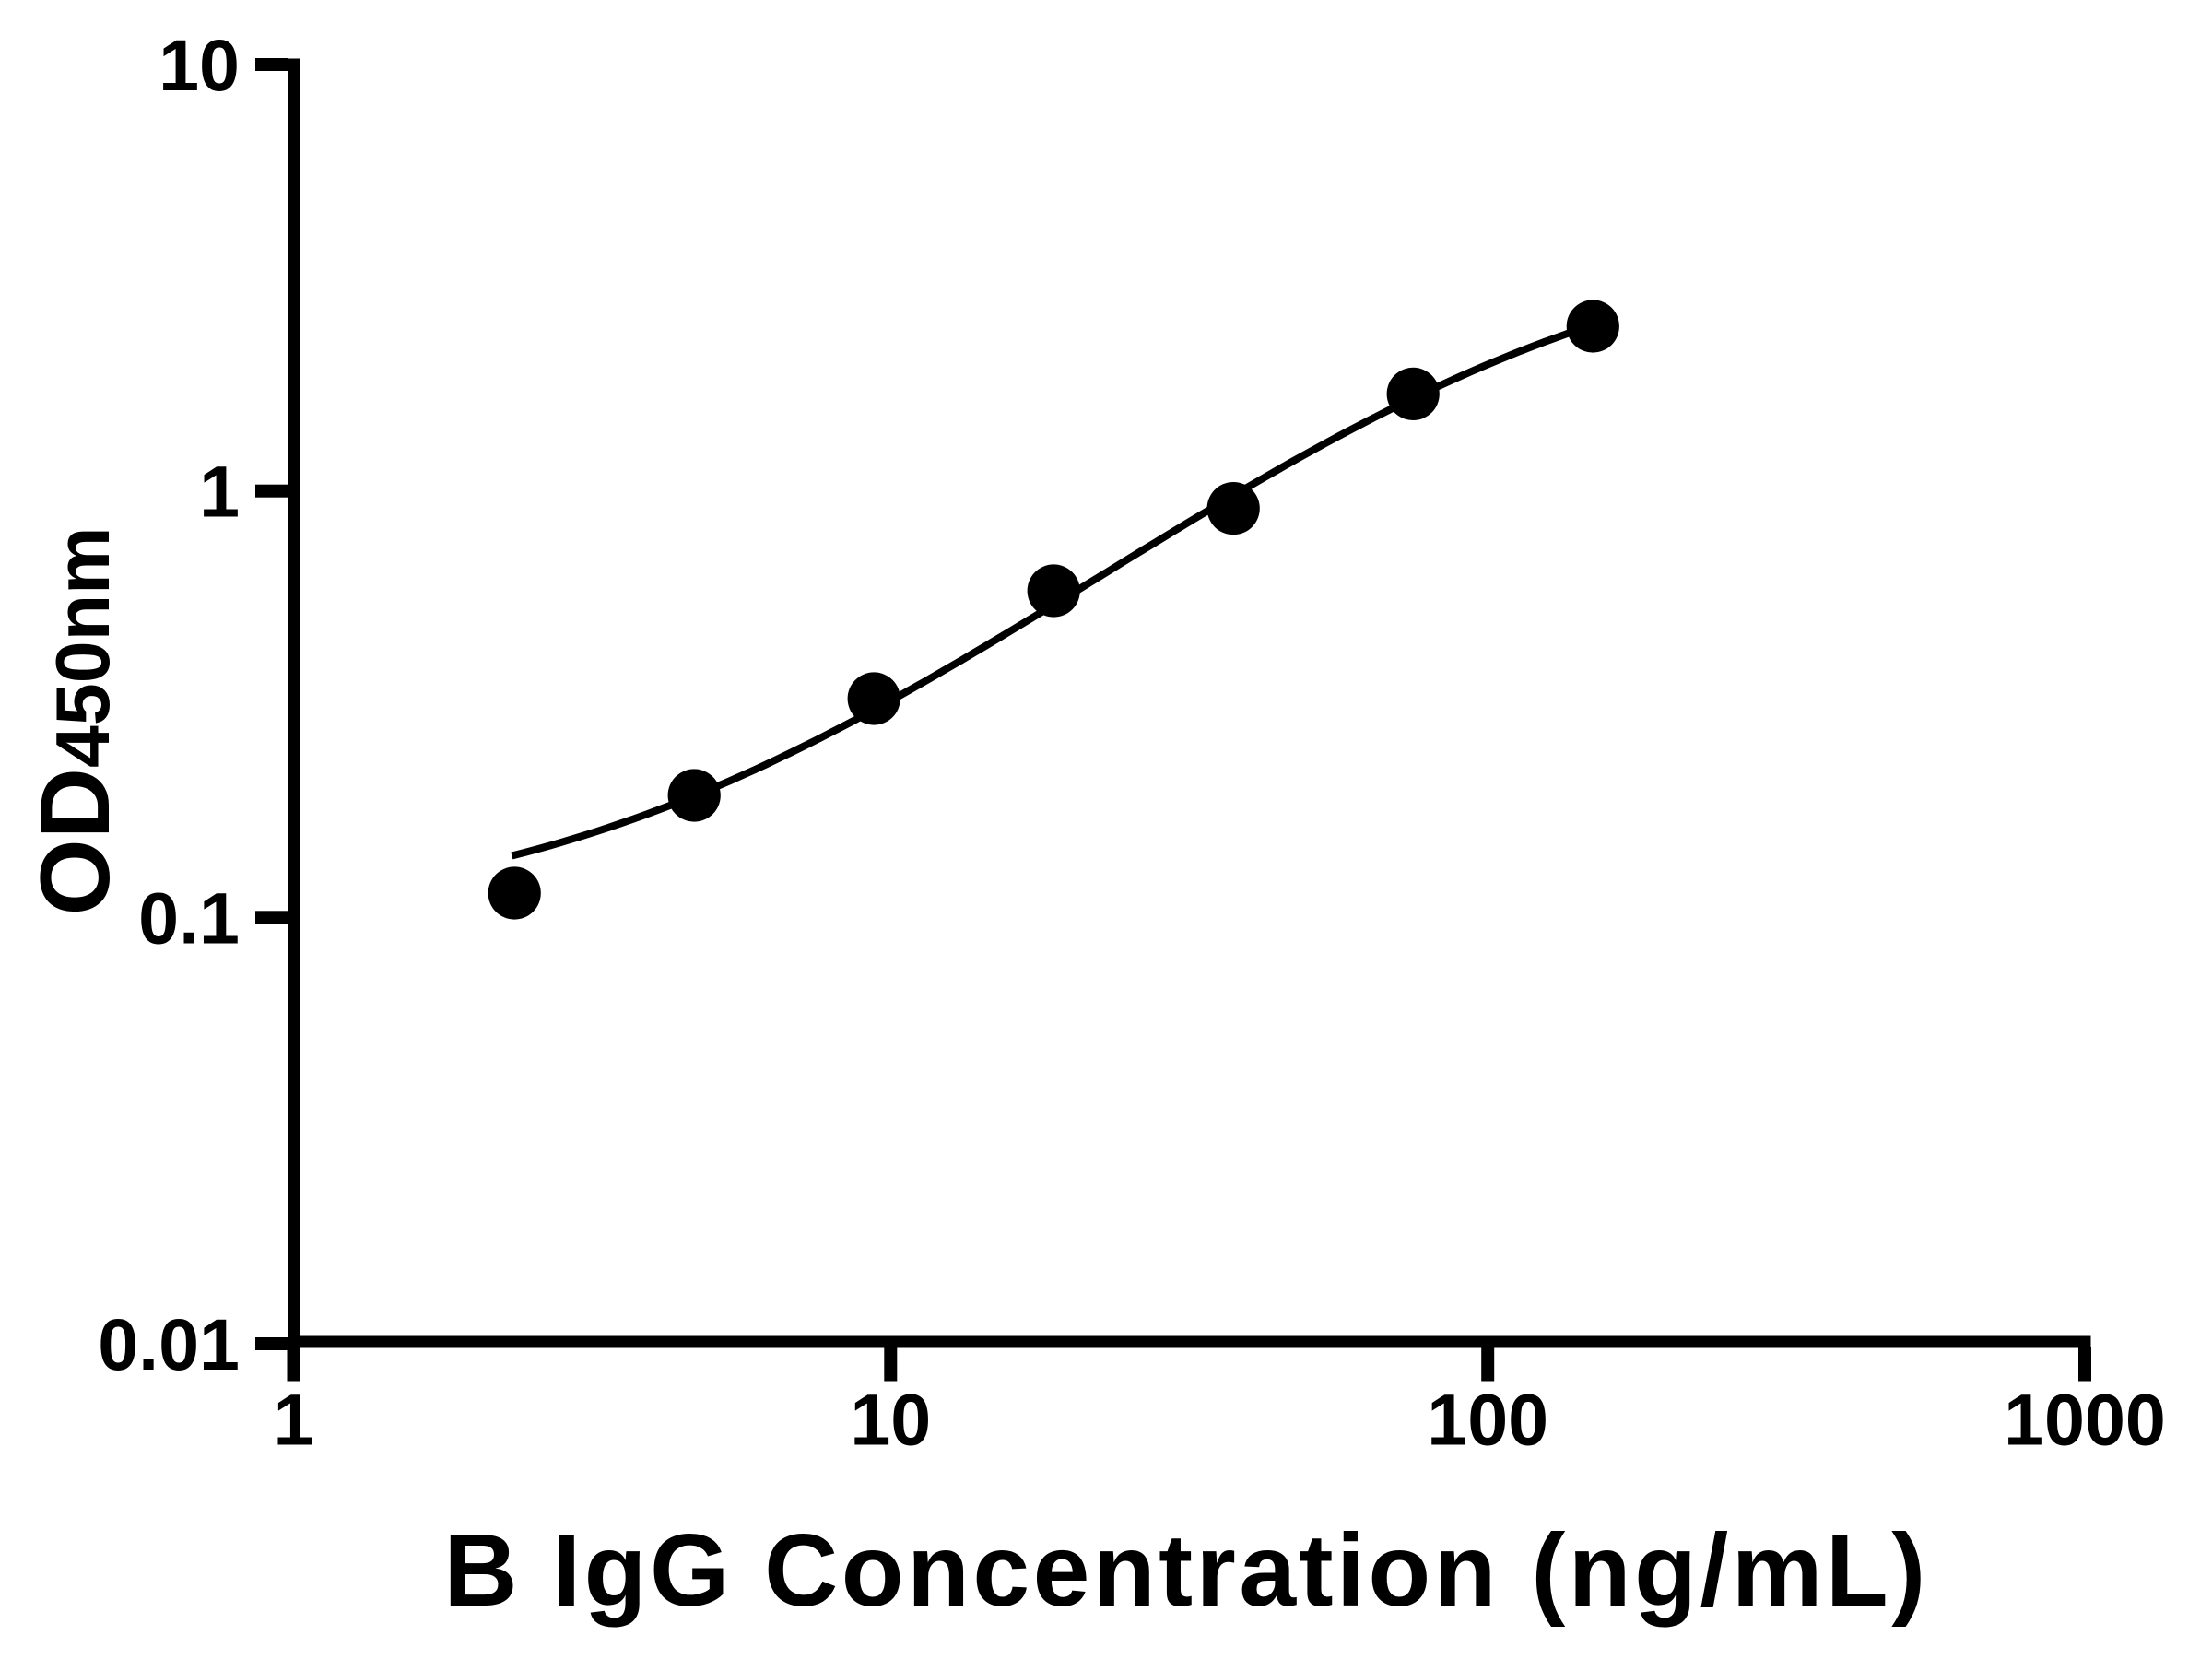 Image resolution: width=2212 pixels, height=1659 pixels. I want to click on svg-text: 100, so click(1487, 1420).